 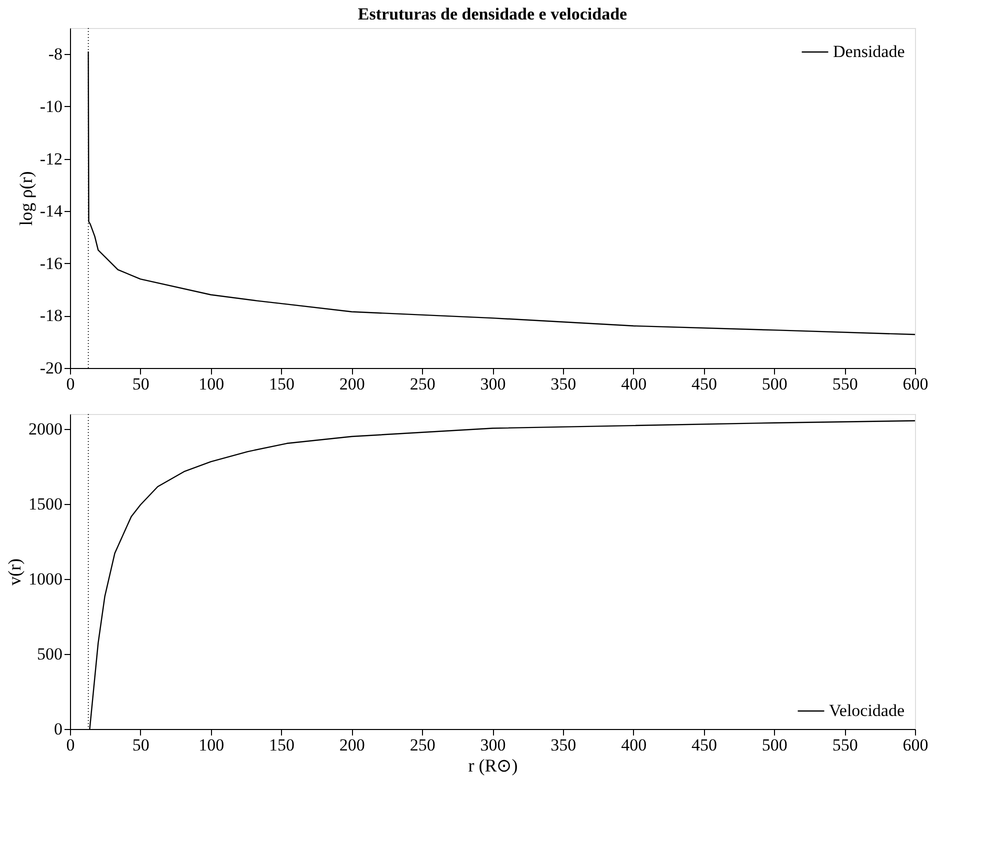 I want to click on y-tick-label: -8, so click(x=55, y=54).